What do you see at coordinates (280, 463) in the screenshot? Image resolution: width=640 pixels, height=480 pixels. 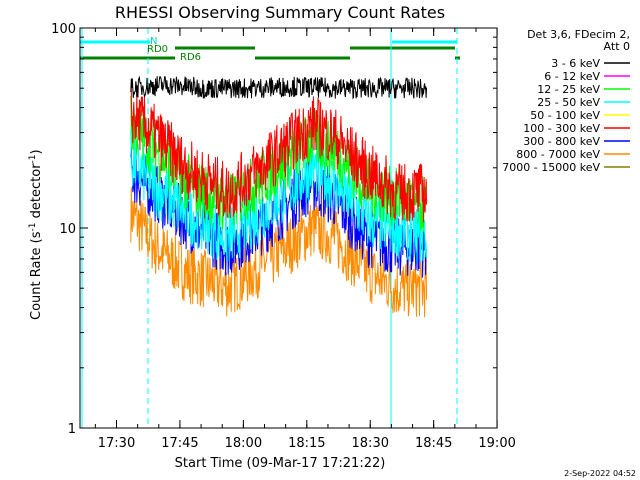 I see `x-axis-label: Start Time (09-Mar-17 17:21:22)` at bounding box center [280, 463].